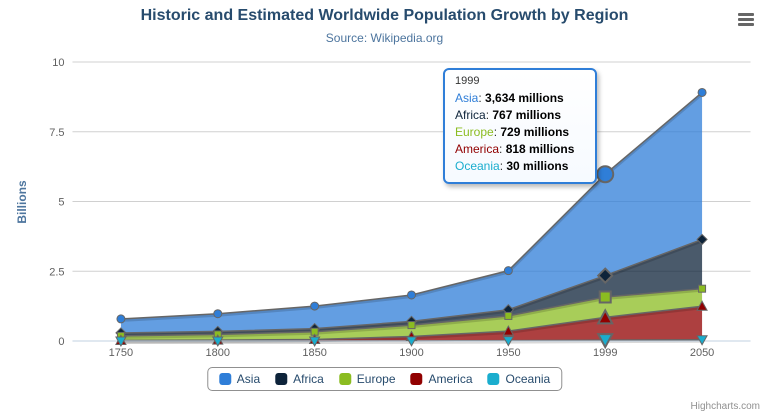  What do you see at coordinates (281, 379) in the screenshot?
I see `legend-swatch-africa` at bounding box center [281, 379].